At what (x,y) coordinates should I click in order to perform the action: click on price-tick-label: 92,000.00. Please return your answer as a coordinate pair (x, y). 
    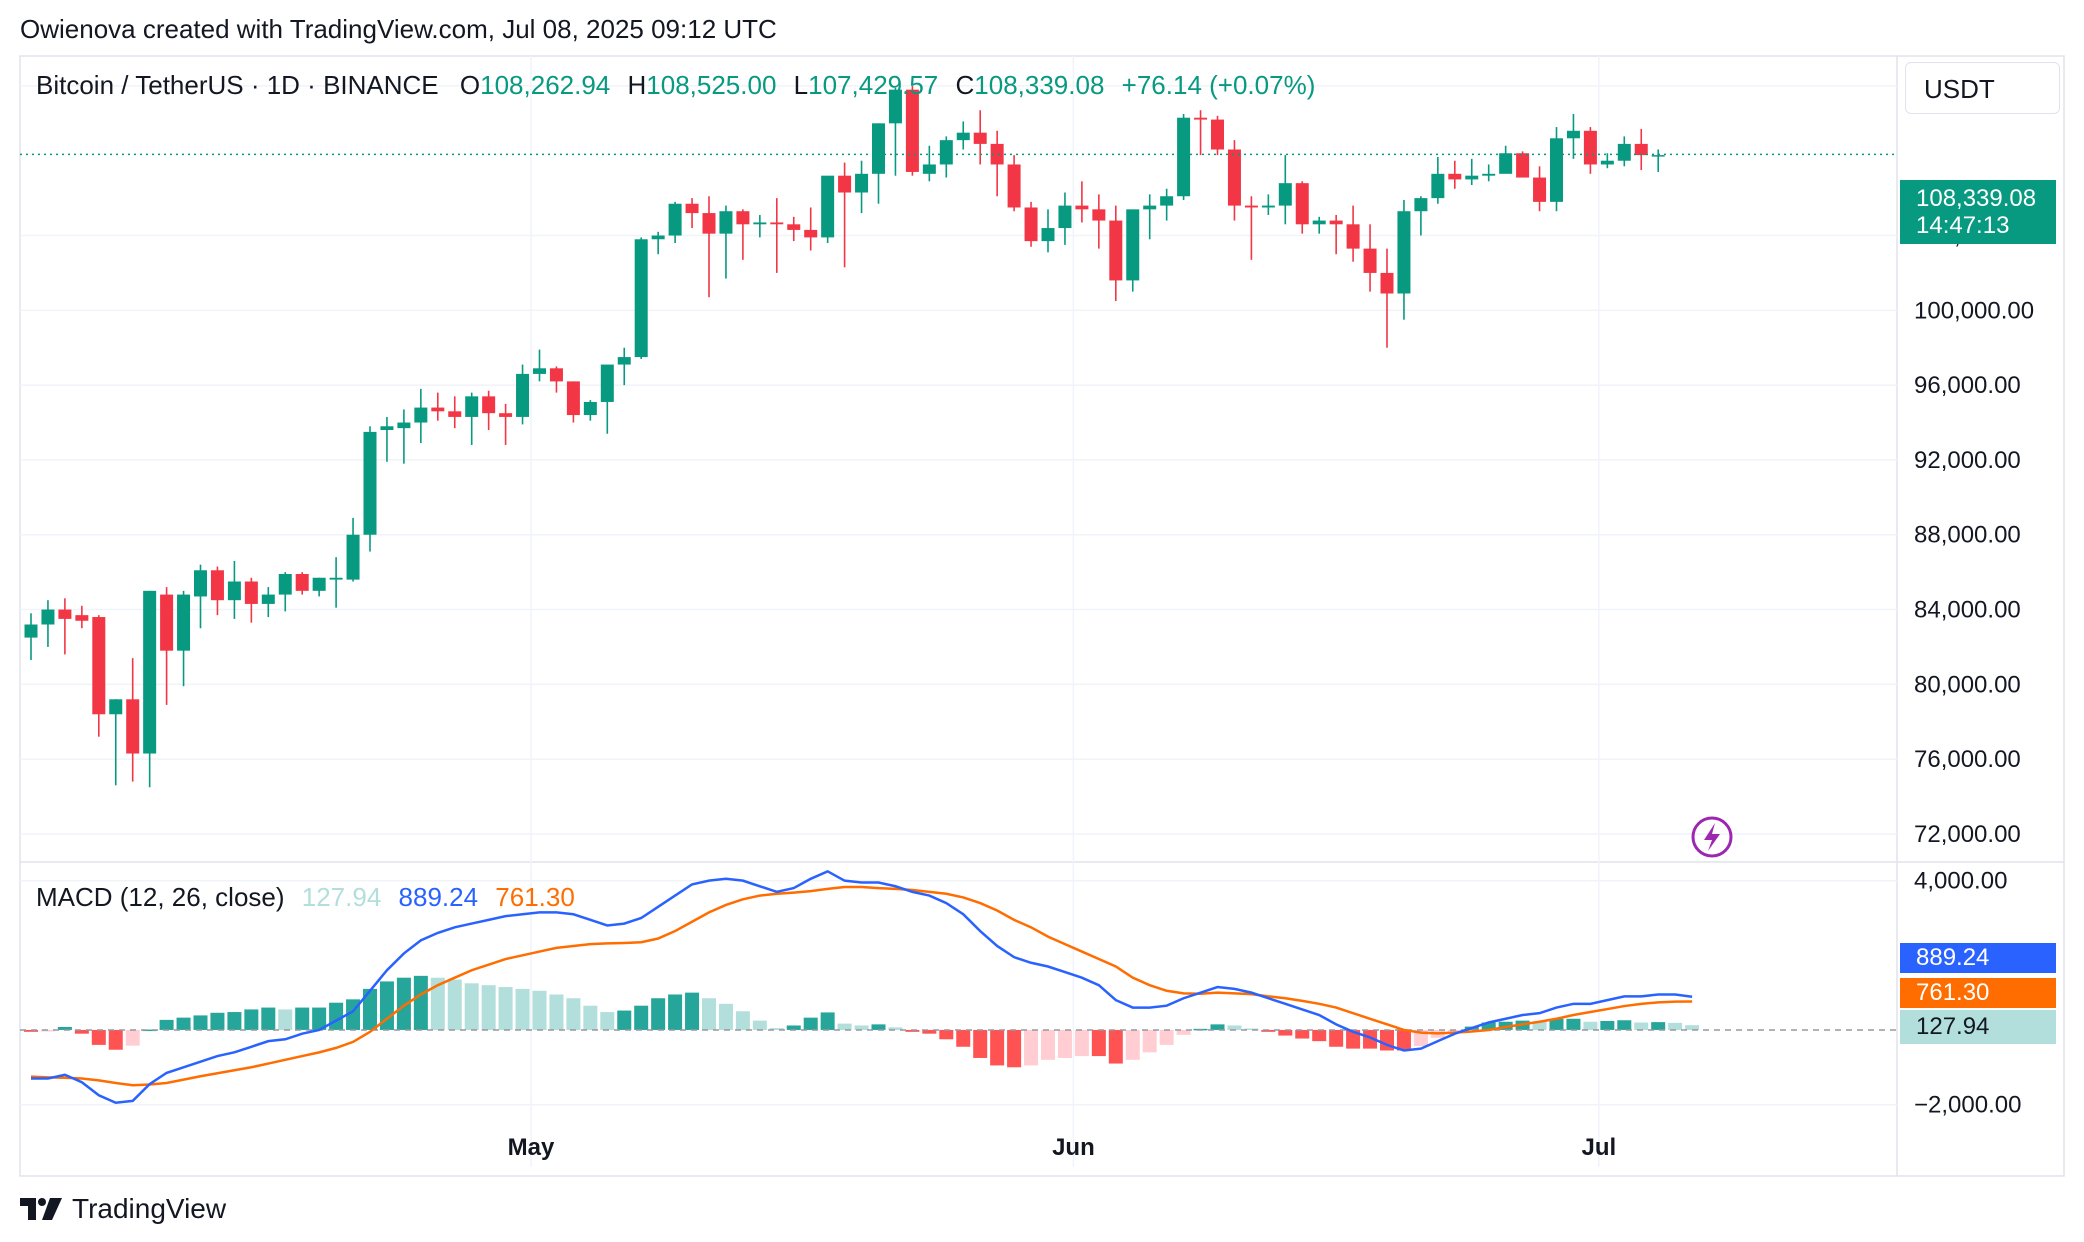
    Looking at the image, I should click on (1967, 460).